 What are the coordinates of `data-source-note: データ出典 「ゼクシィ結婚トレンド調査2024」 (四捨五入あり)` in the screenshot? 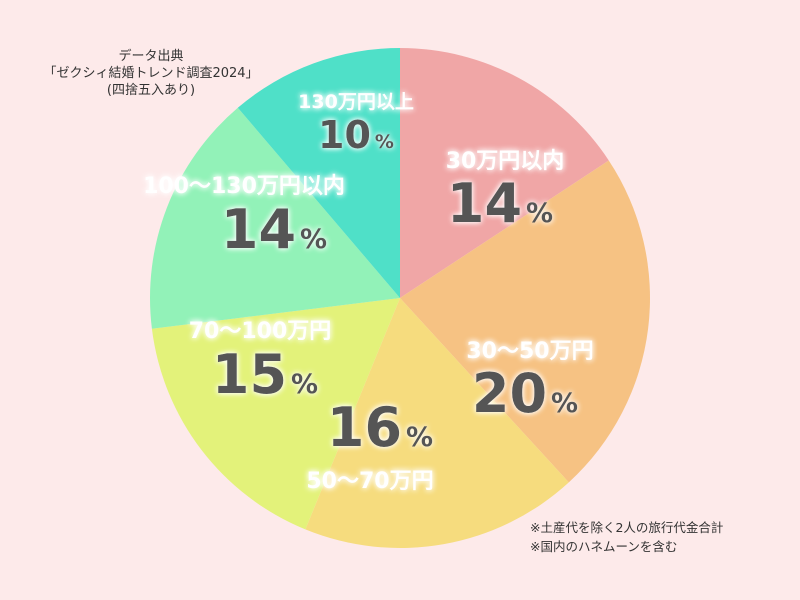 It's located at (151, 73).